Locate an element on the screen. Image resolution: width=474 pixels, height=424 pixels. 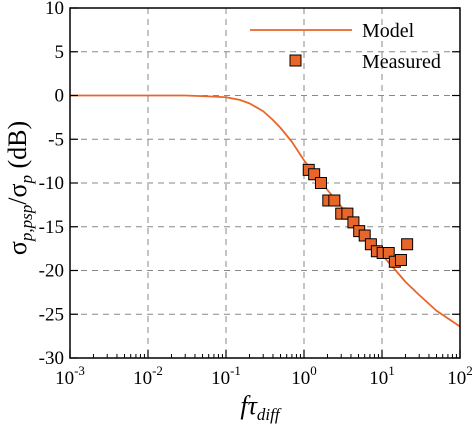
x-tick-label-exponent: -1 is located at coordinates (235, 370).